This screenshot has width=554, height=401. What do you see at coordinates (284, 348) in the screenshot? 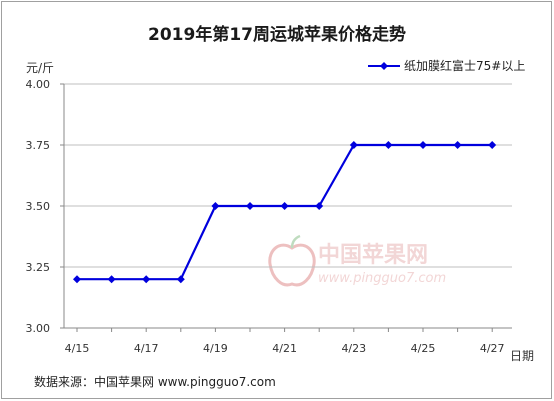
I see `x-tick-label: 4/21` at bounding box center [284, 348].